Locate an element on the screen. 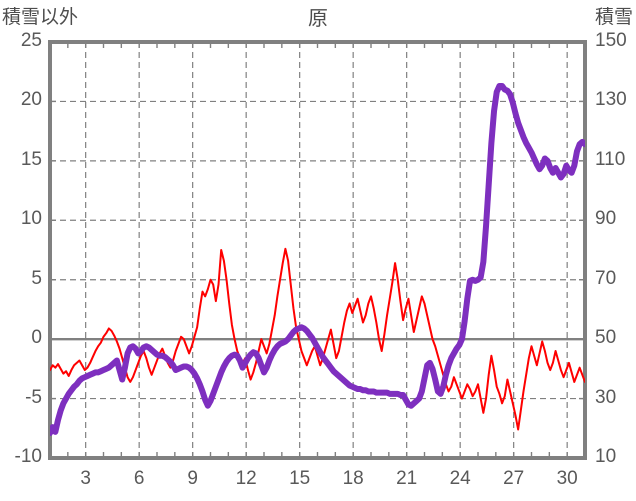 The image size is (636, 501). x-tick-label: 15 is located at coordinates (300, 478).